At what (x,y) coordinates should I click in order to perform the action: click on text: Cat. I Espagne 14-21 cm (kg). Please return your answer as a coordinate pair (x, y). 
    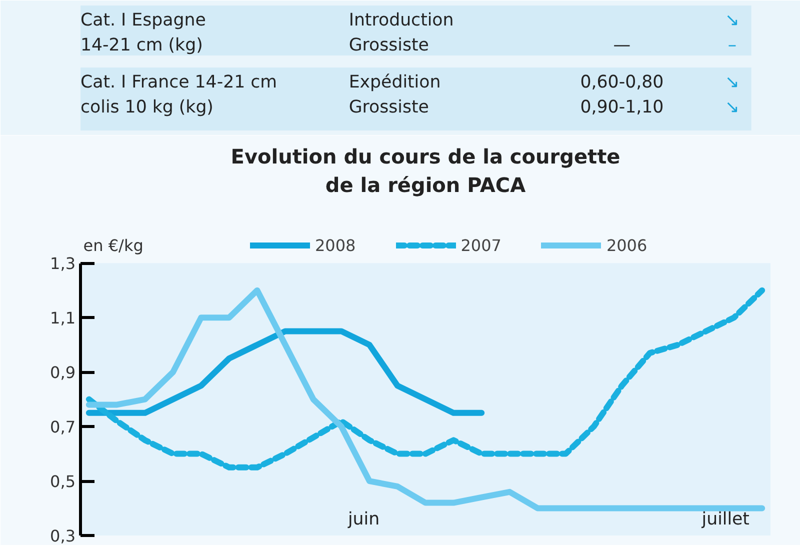
    Looking at the image, I should click on (143, 33).